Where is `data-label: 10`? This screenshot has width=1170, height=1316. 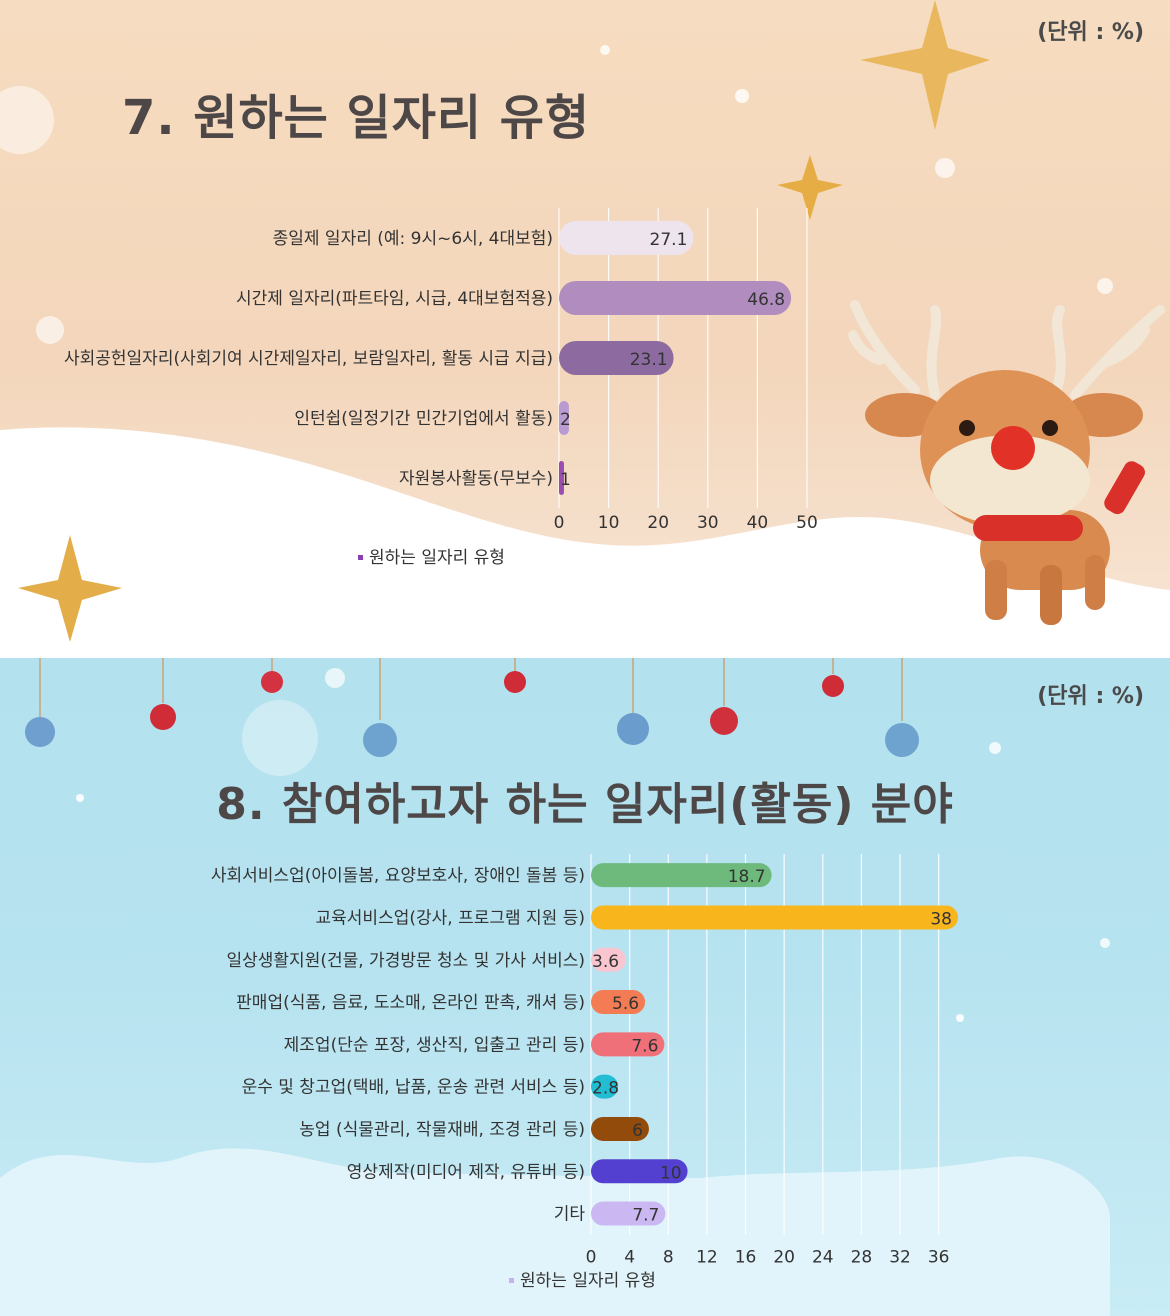 data-label: 10 is located at coordinates (671, 1173).